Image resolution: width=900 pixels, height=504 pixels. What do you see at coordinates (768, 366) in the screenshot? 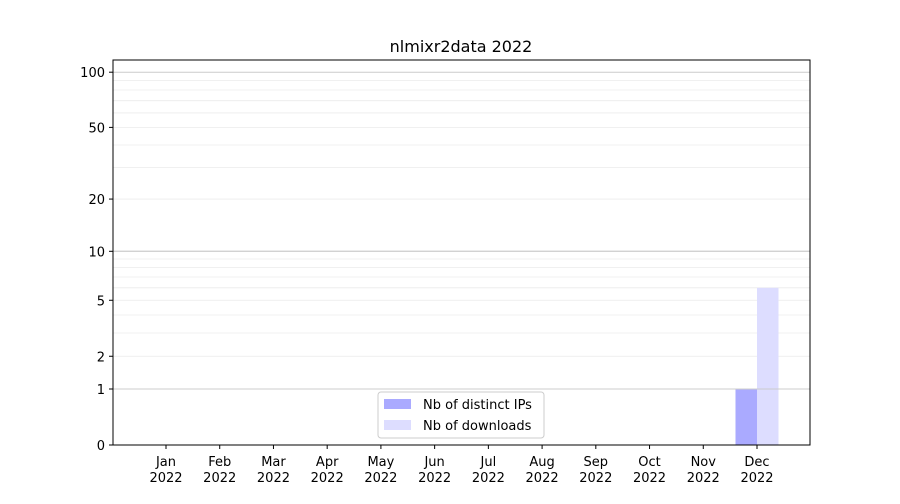
I see `bar-downloads` at bounding box center [768, 366].